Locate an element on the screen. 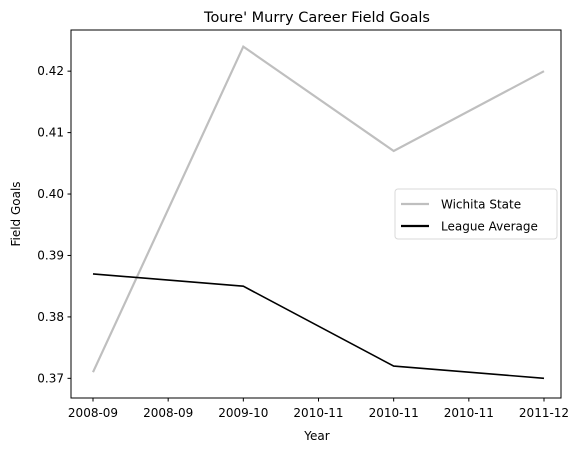 The width and height of the screenshot is (582, 453). y-tick-label: 0.38 is located at coordinates (50, 317).